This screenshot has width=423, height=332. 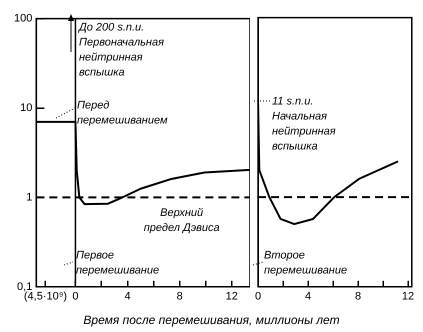 I want to click on y-tick-label: 100, so click(x=23, y=18).